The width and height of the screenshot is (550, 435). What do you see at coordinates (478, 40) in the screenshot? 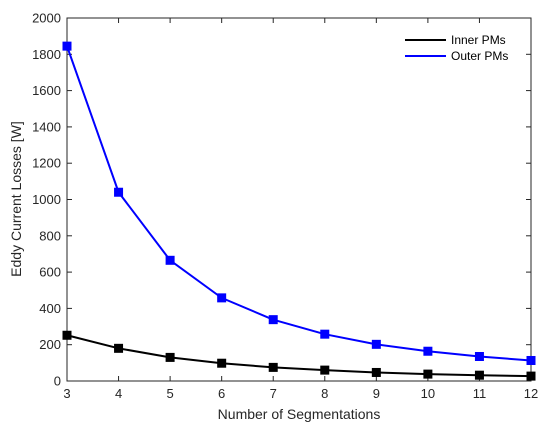
I see `legend-label-inner: Inner PMs` at bounding box center [478, 40].